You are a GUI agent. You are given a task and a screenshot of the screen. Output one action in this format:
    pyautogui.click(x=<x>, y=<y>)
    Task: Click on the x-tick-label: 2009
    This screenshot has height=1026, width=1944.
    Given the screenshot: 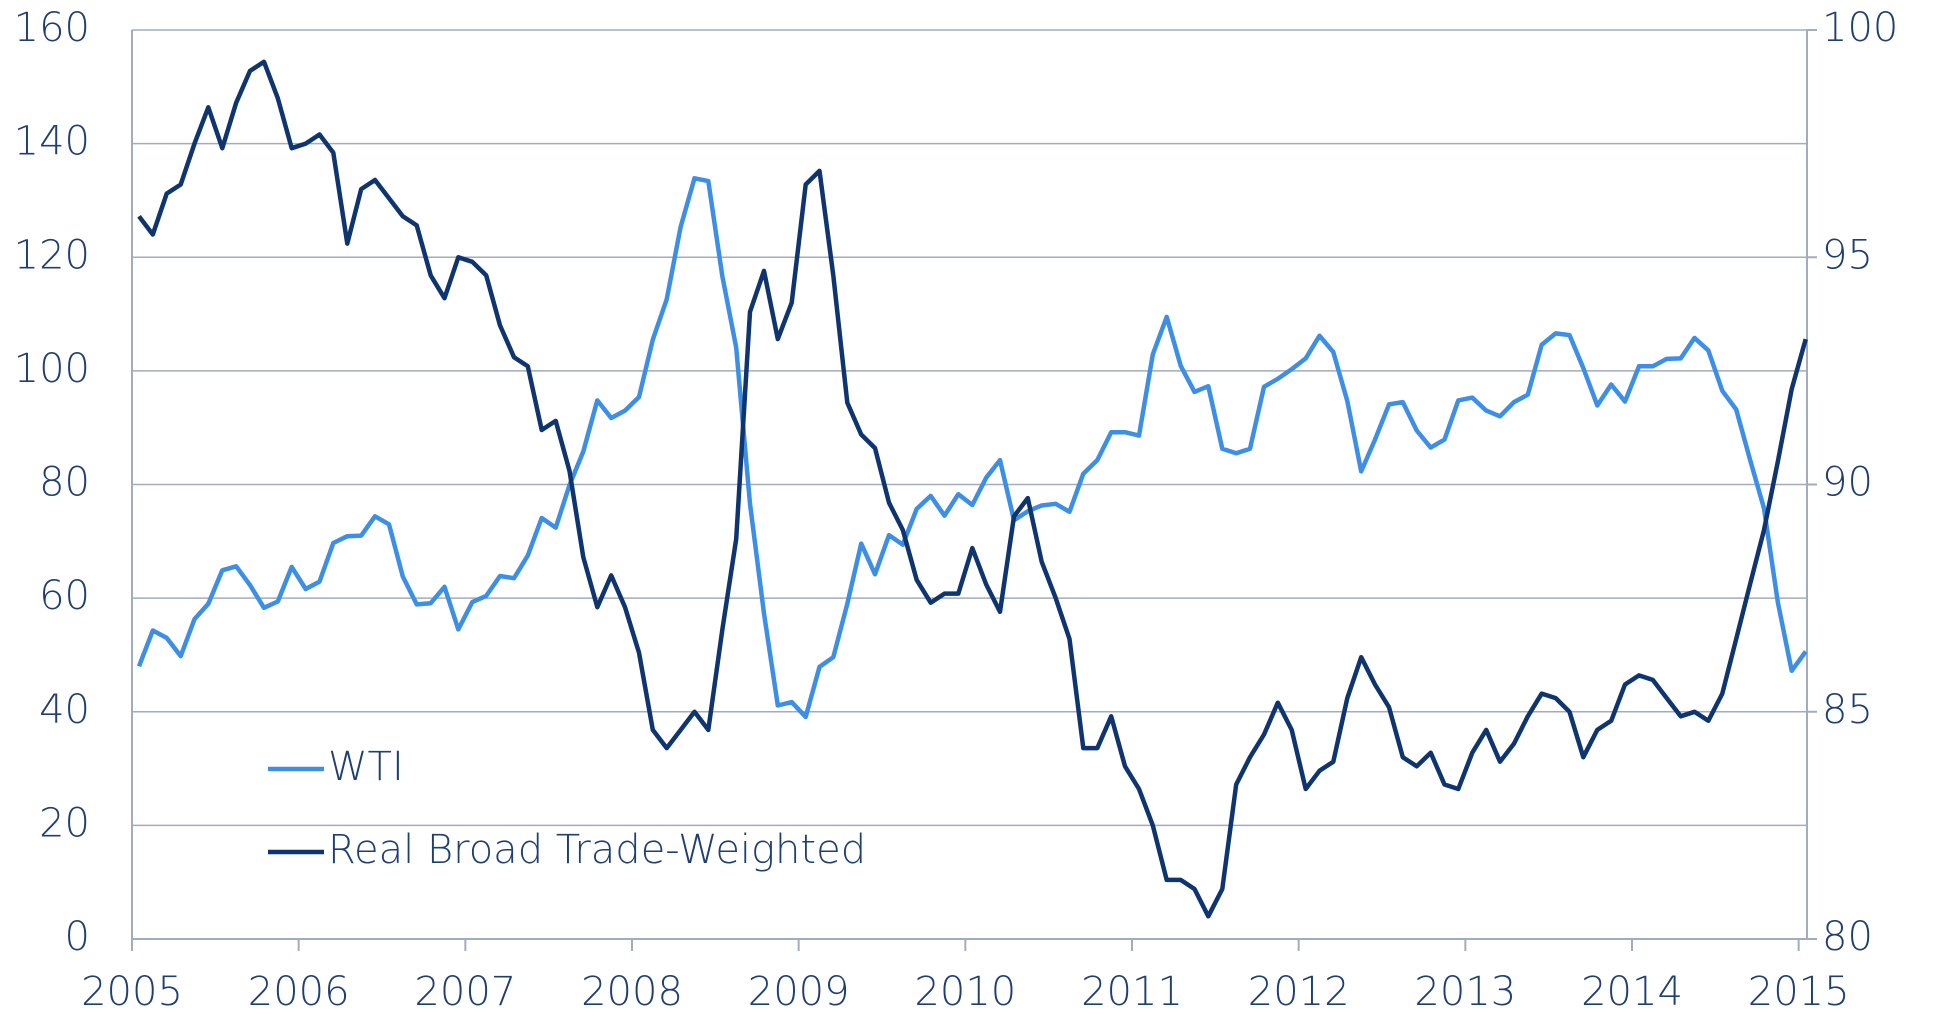 What is the action you would take?
    pyautogui.click(x=799, y=992)
    